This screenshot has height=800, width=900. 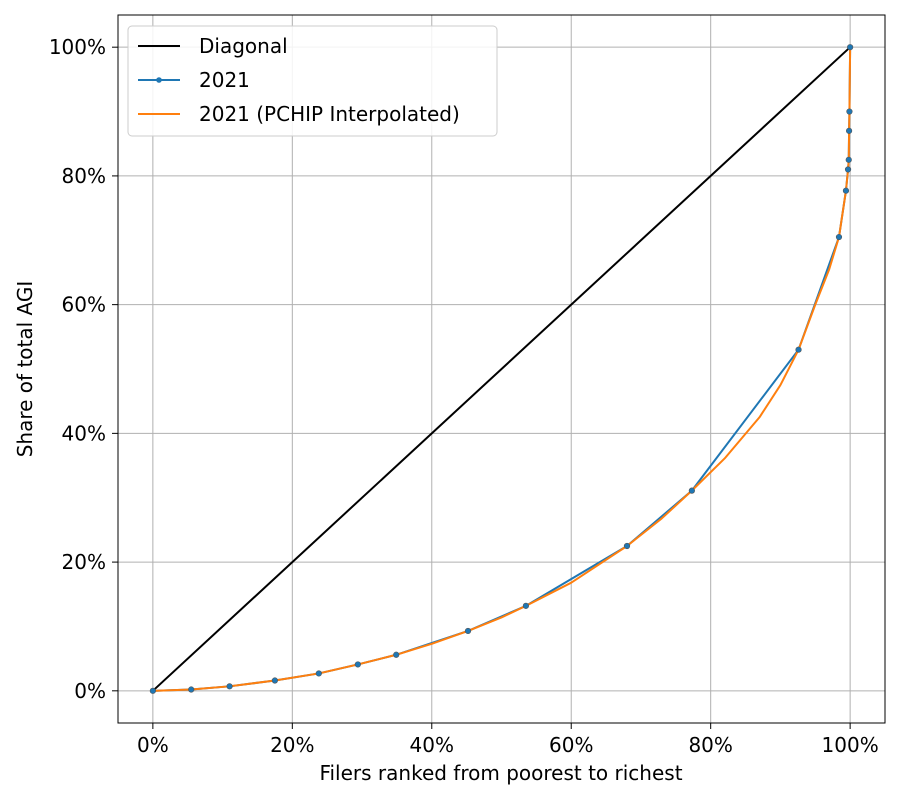 I want to click on y-tick-label: 20%, so click(x=84, y=562).